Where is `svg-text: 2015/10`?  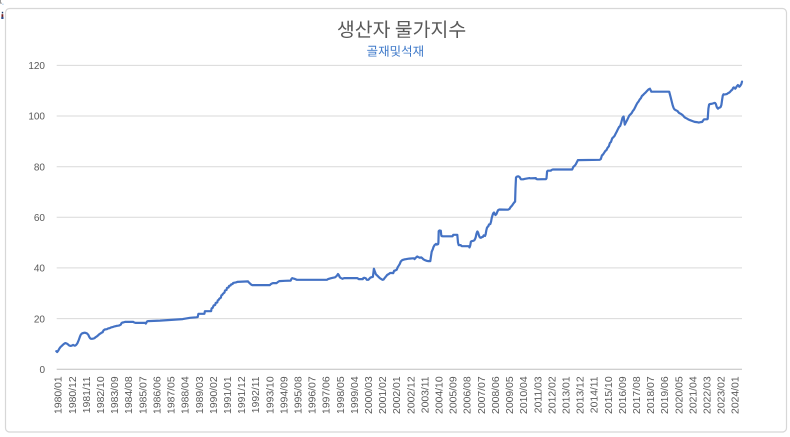
svg-text: 2015/10 is located at coordinates (609, 395).